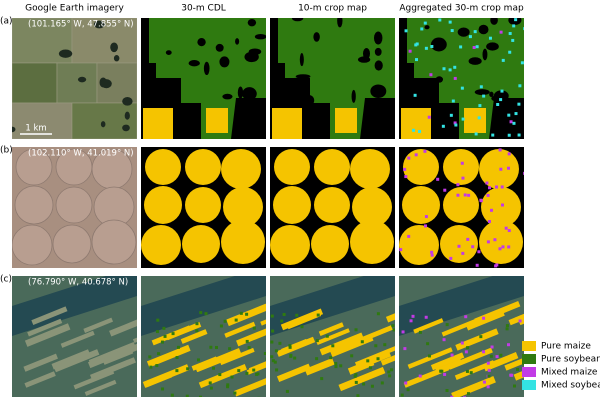  Describe the element at coordinates (461, 306) in the screenshot. I see `river` at that location.